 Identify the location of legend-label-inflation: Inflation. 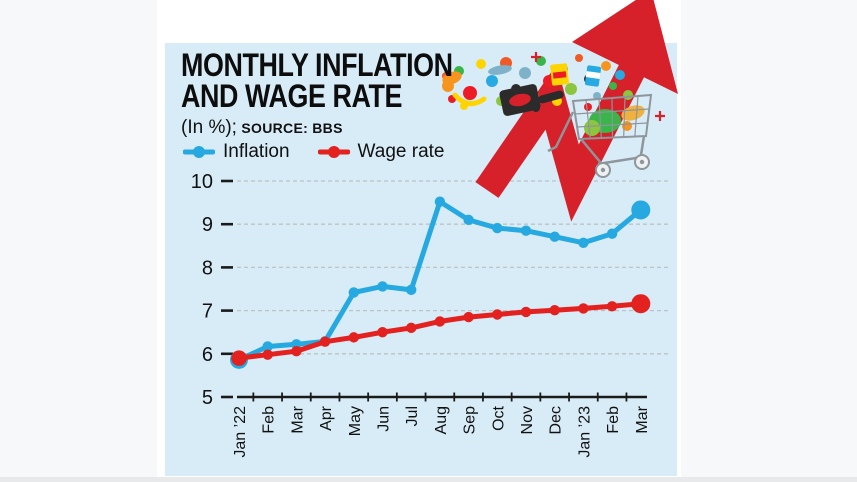
(256, 151).